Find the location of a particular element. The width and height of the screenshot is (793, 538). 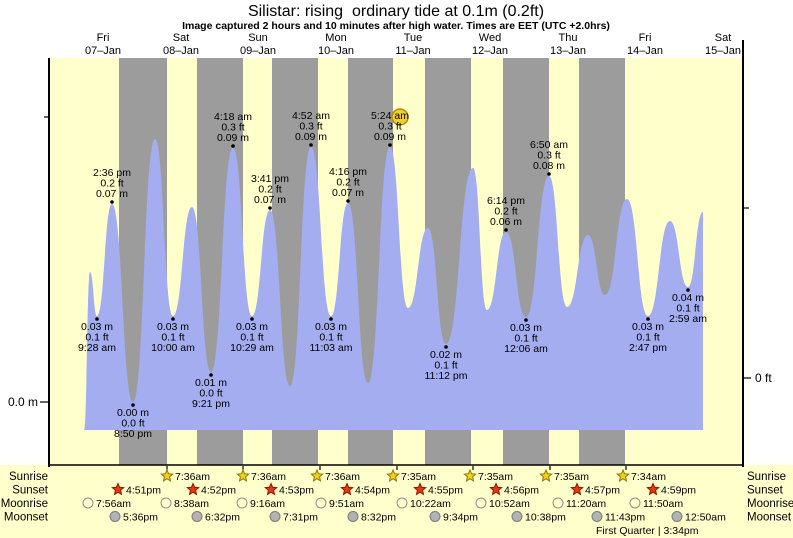

astro-row-label-right: Sunset is located at coordinates (765, 491).